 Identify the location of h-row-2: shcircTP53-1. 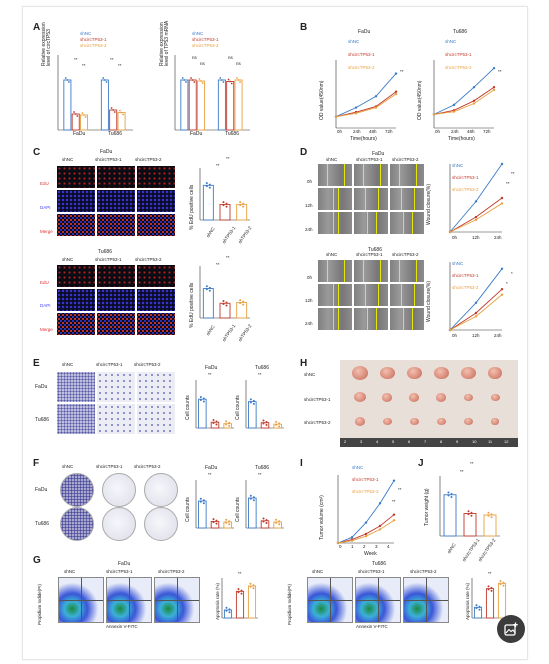
(317, 399).